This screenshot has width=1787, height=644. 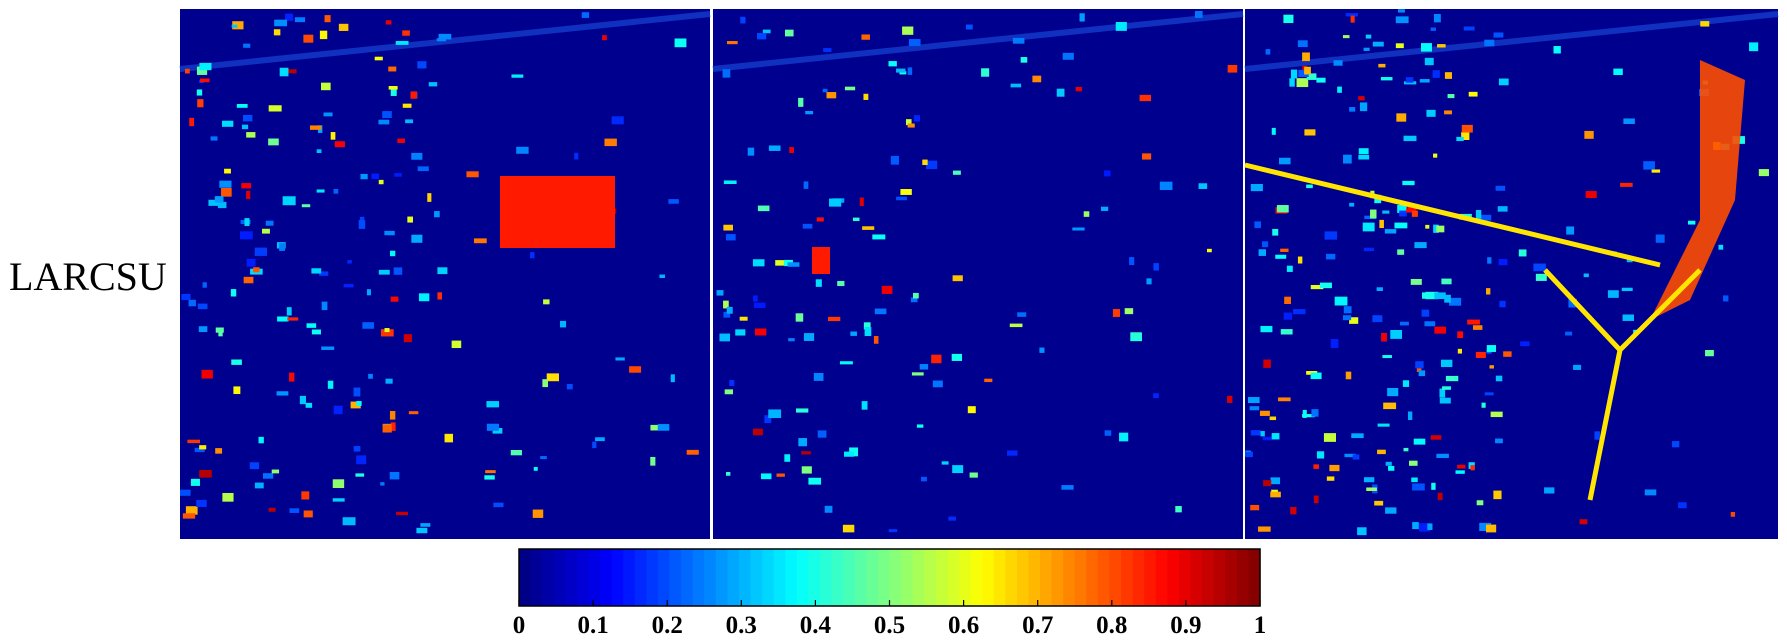 I want to click on map-hotspot, so click(x=1697, y=190).